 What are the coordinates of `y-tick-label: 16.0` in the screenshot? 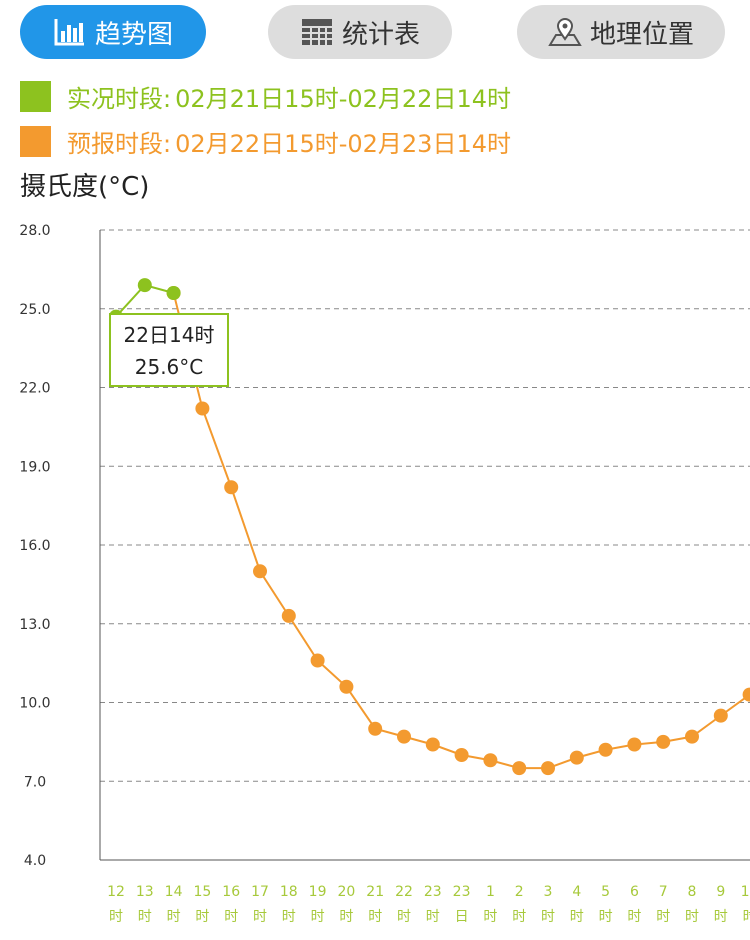 It's located at (34, 546).